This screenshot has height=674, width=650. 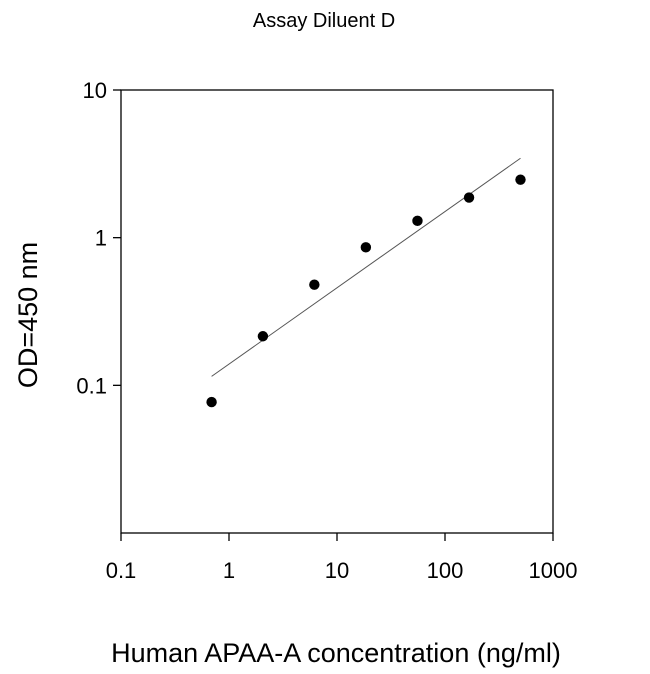 I want to click on x-tick-label: 10, so click(x=337, y=570).